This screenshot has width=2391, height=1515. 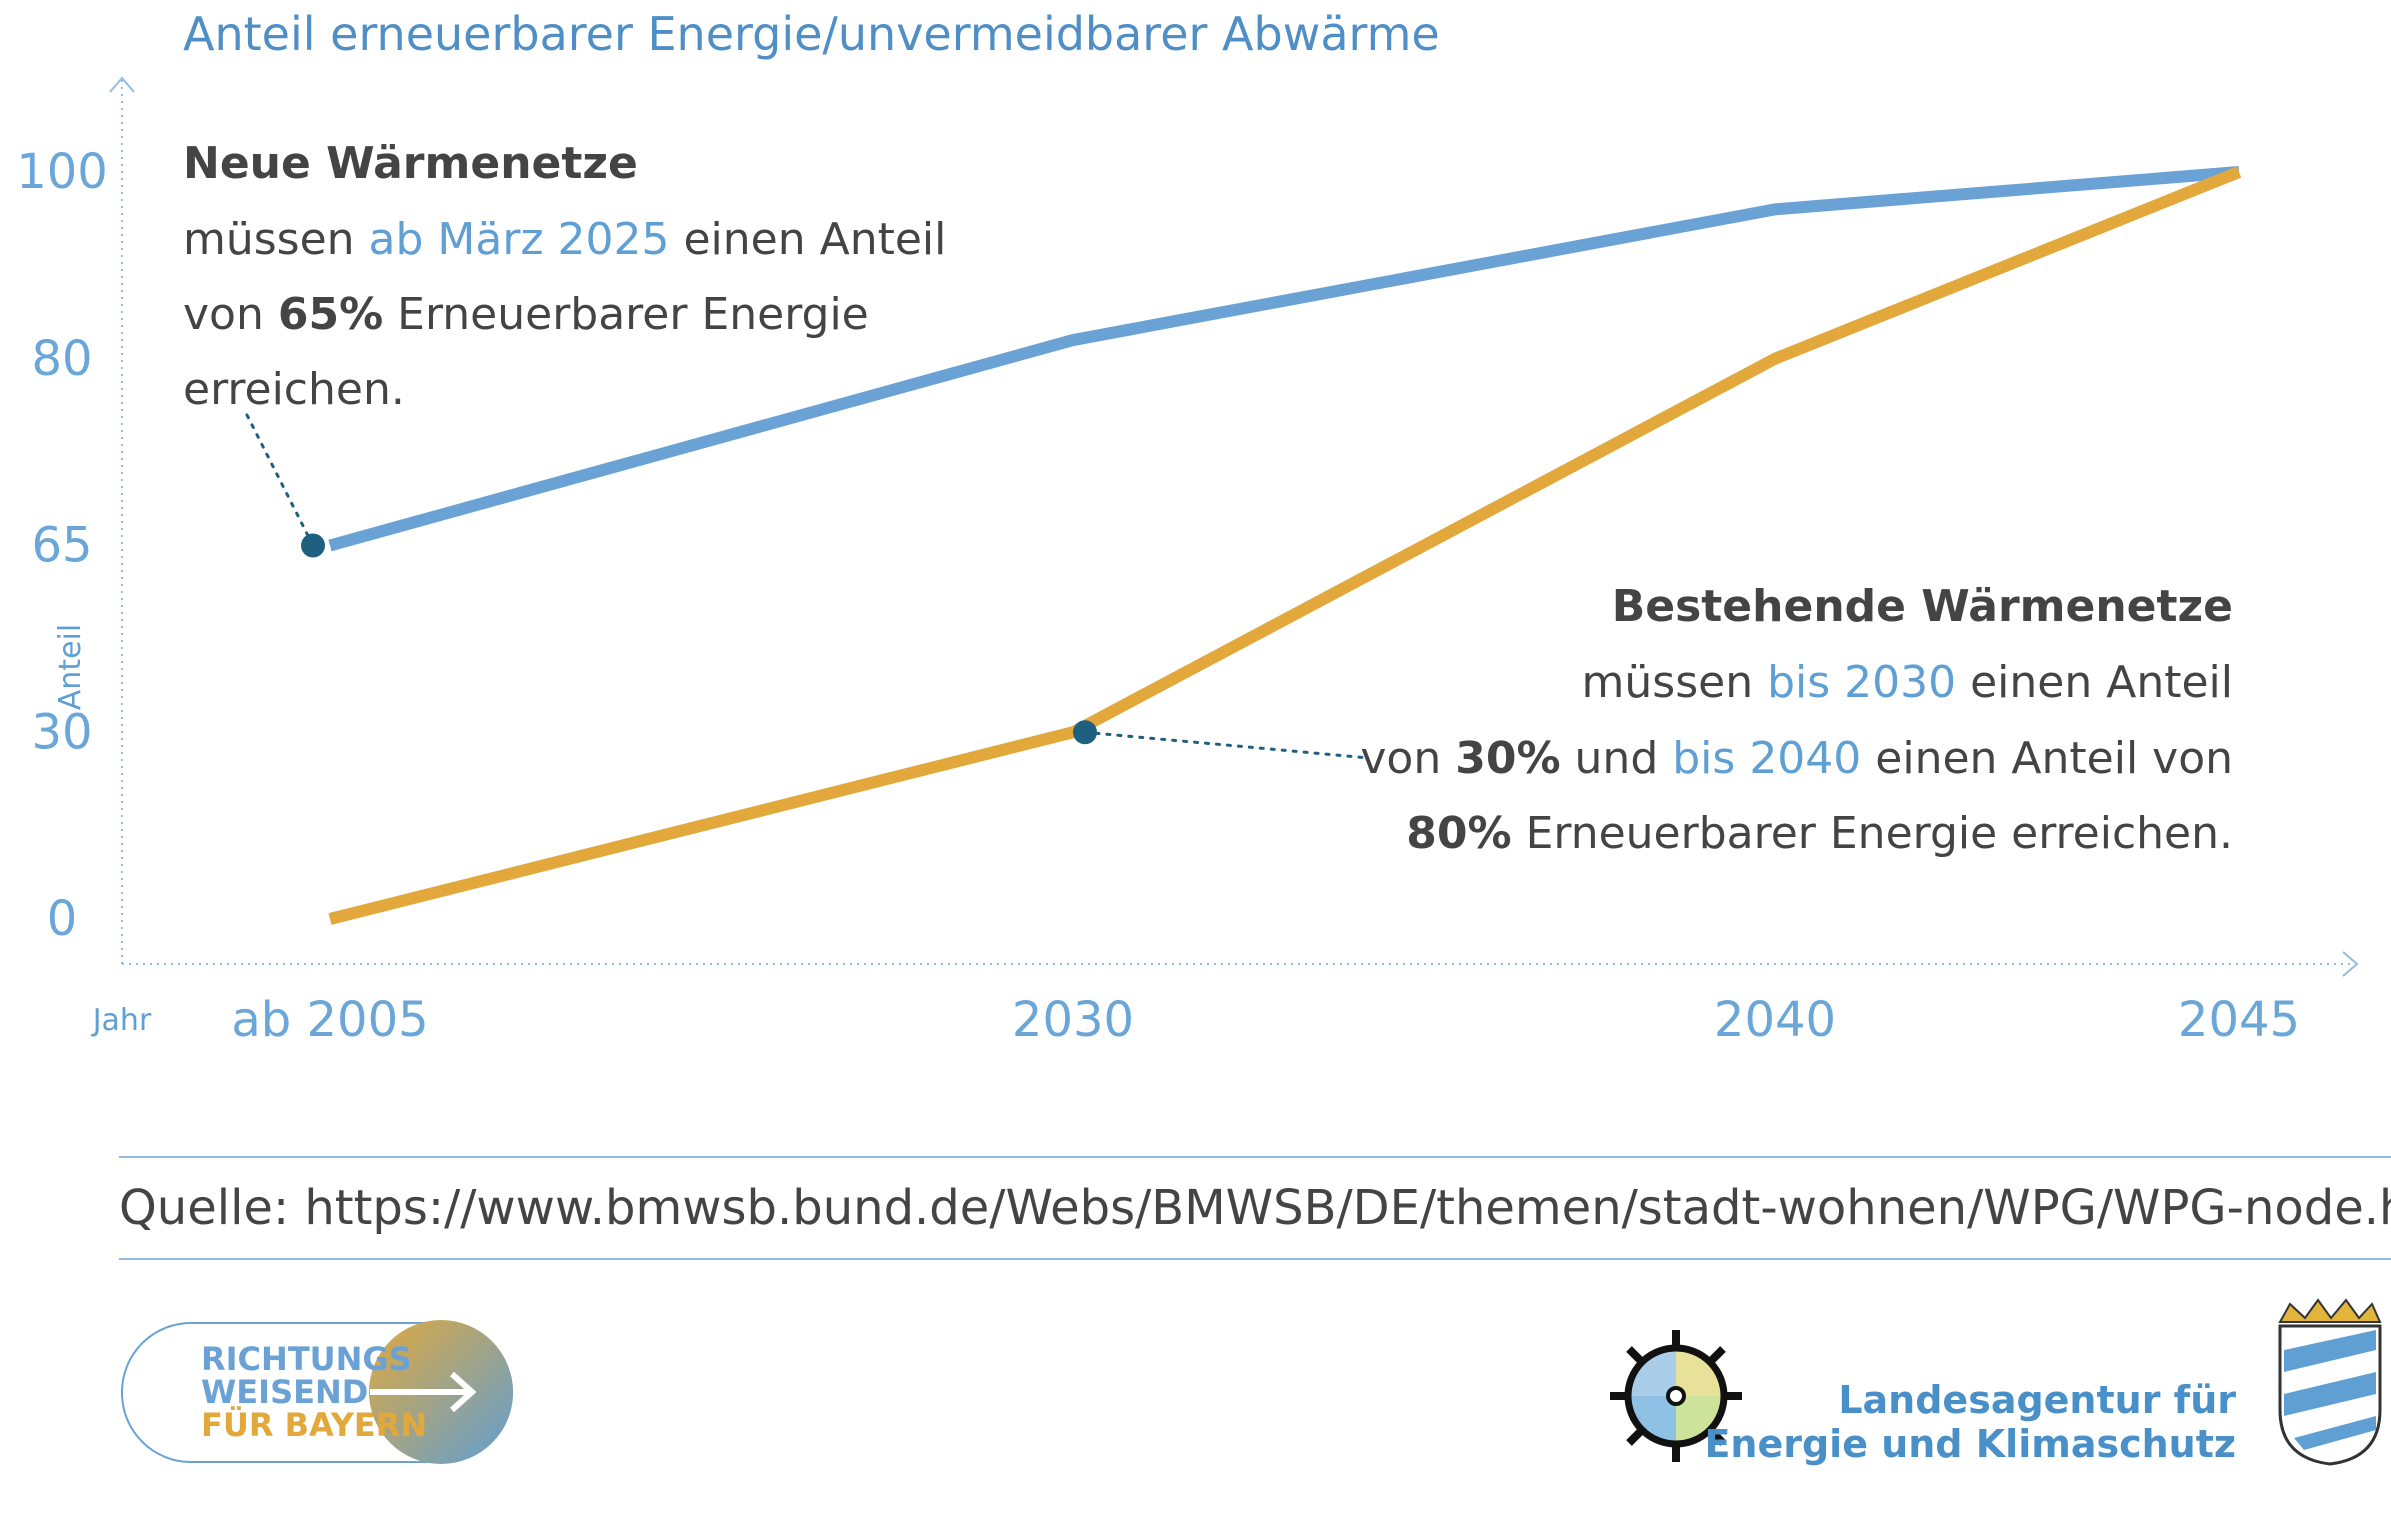 What do you see at coordinates (1507, 758) in the screenshot?
I see `annotation-bold: 30%` at bounding box center [1507, 758].